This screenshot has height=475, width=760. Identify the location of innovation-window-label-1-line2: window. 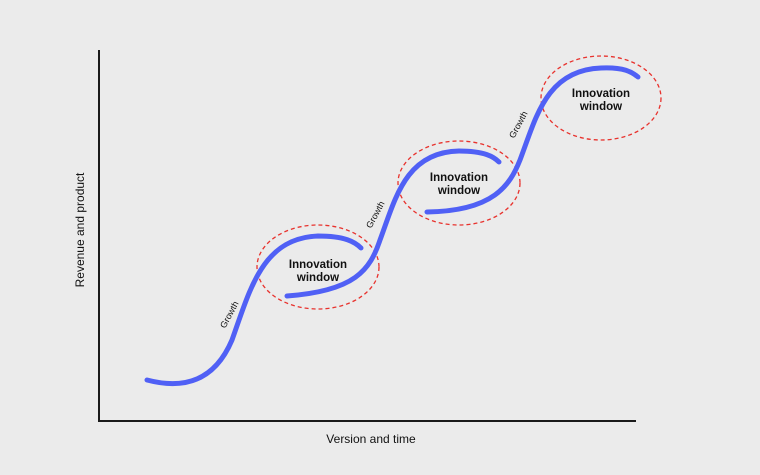
(317, 278).